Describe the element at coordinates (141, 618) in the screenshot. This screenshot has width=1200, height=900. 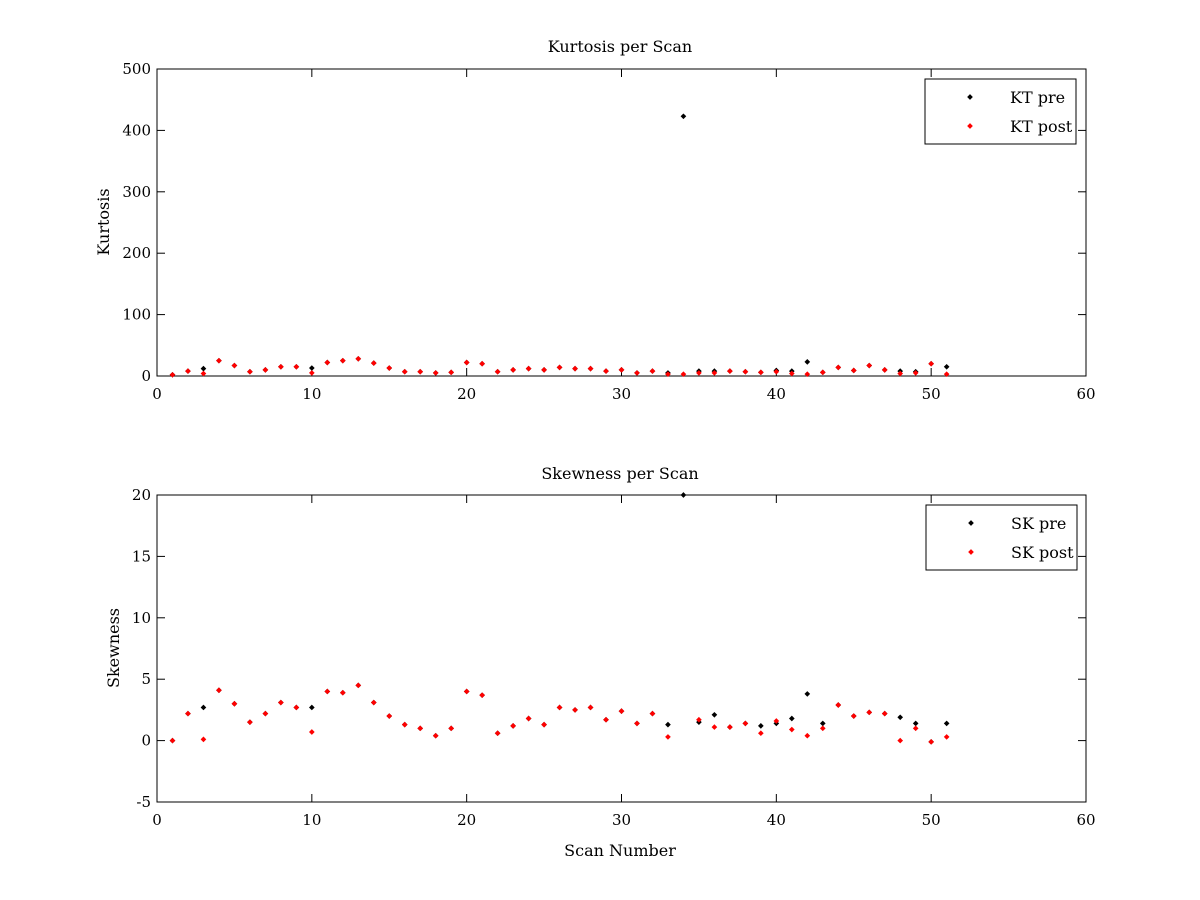
I see `y-tick-label: 10` at that location.